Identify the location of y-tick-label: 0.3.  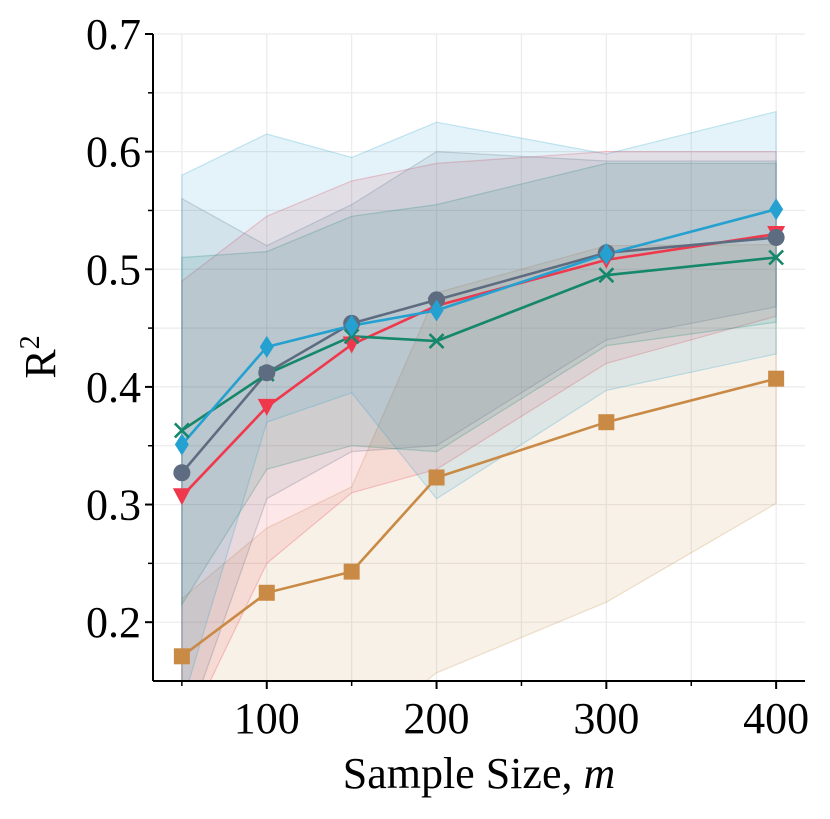
(113, 505).